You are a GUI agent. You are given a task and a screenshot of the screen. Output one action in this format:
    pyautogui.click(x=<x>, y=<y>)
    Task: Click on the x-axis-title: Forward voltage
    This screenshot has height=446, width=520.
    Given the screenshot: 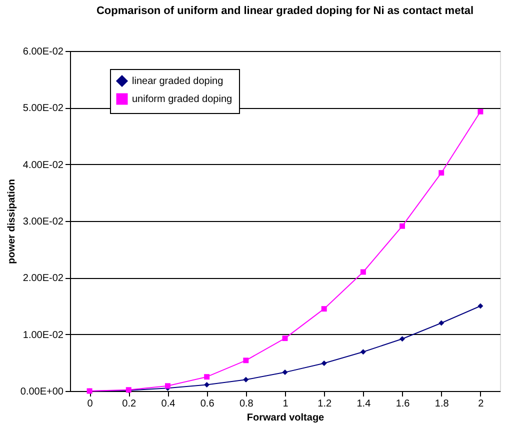 What is the action you would take?
    pyautogui.click(x=285, y=418)
    